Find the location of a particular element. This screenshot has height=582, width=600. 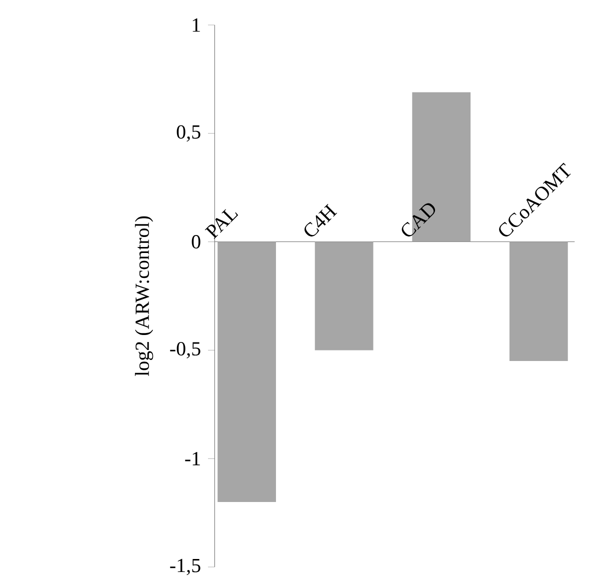

x-tick-label: PAL is located at coordinates (221, 224).